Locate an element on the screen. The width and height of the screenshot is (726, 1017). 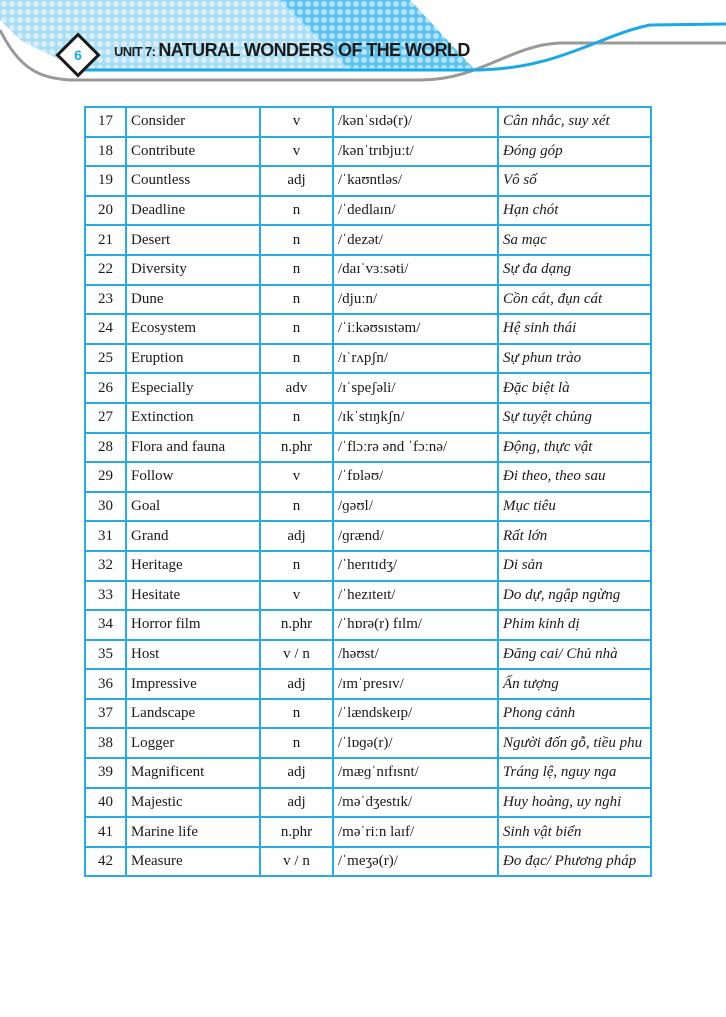
phonetic-cell: /məˈdʒestɪk/ is located at coordinates (415, 802).